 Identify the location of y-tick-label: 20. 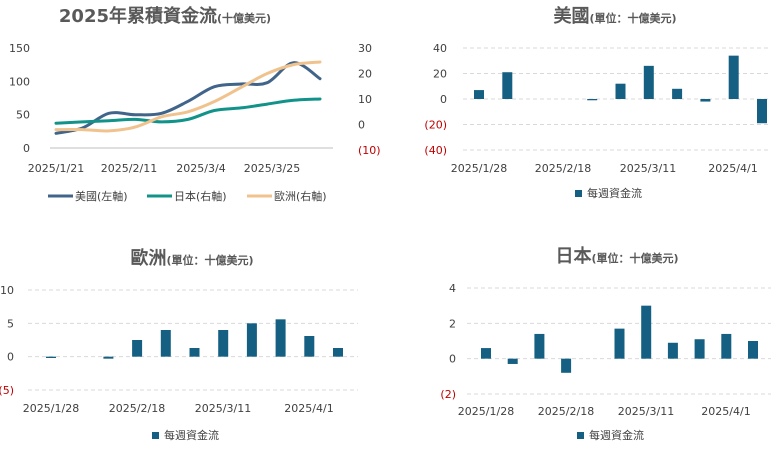
(440, 74).